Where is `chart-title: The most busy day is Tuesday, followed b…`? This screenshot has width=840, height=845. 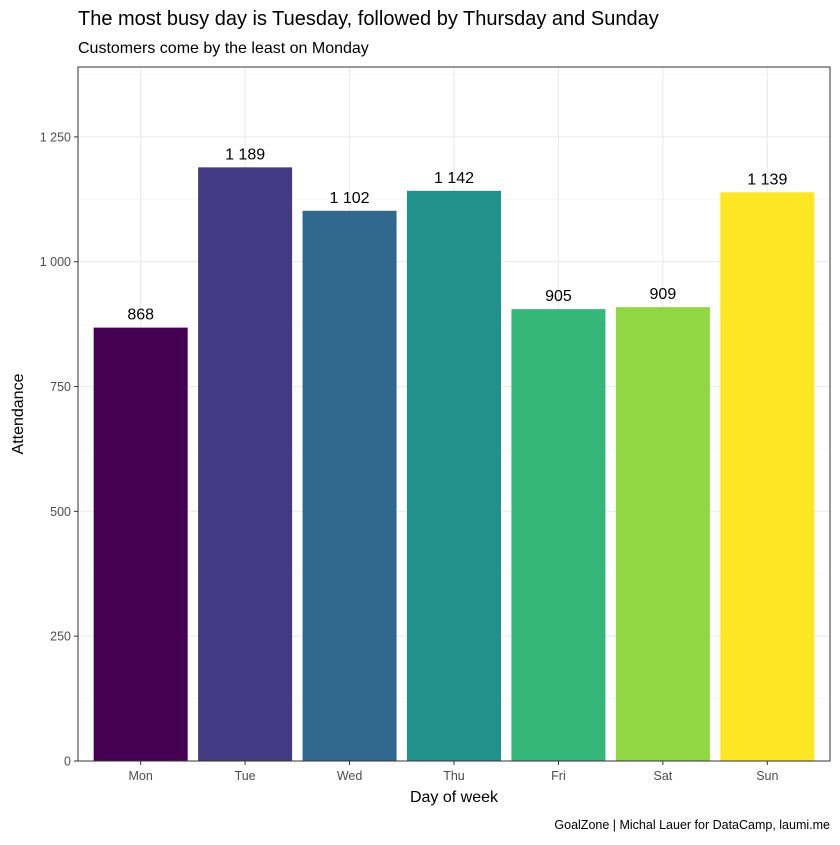
chart-title: The most busy day is Tuesday, followed b… is located at coordinates (368, 19).